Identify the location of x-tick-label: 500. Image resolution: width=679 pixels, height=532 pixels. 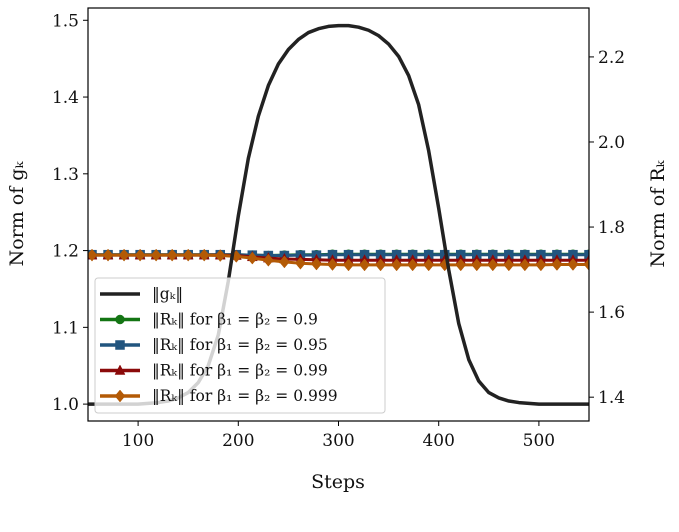
(539, 441).